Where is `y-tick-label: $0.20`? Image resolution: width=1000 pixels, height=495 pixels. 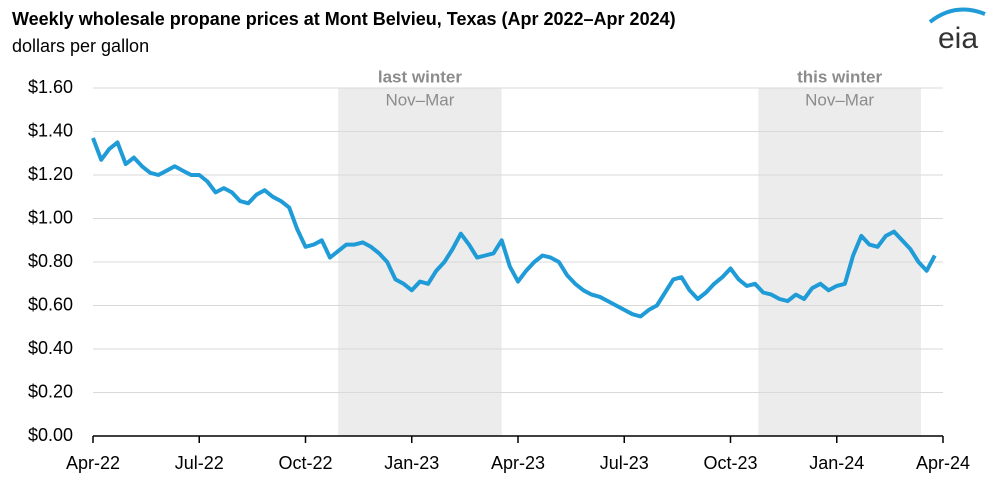
y-tick-label: $0.20 is located at coordinates (50, 391).